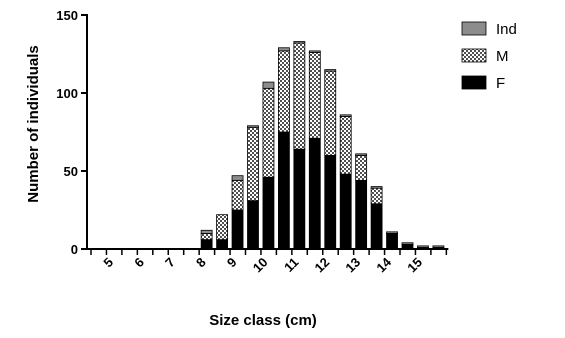 The image size is (565, 338). Describe the element at coordinates (139, 263) in the screenshot. I see `x-tick-label: 6` at that location.